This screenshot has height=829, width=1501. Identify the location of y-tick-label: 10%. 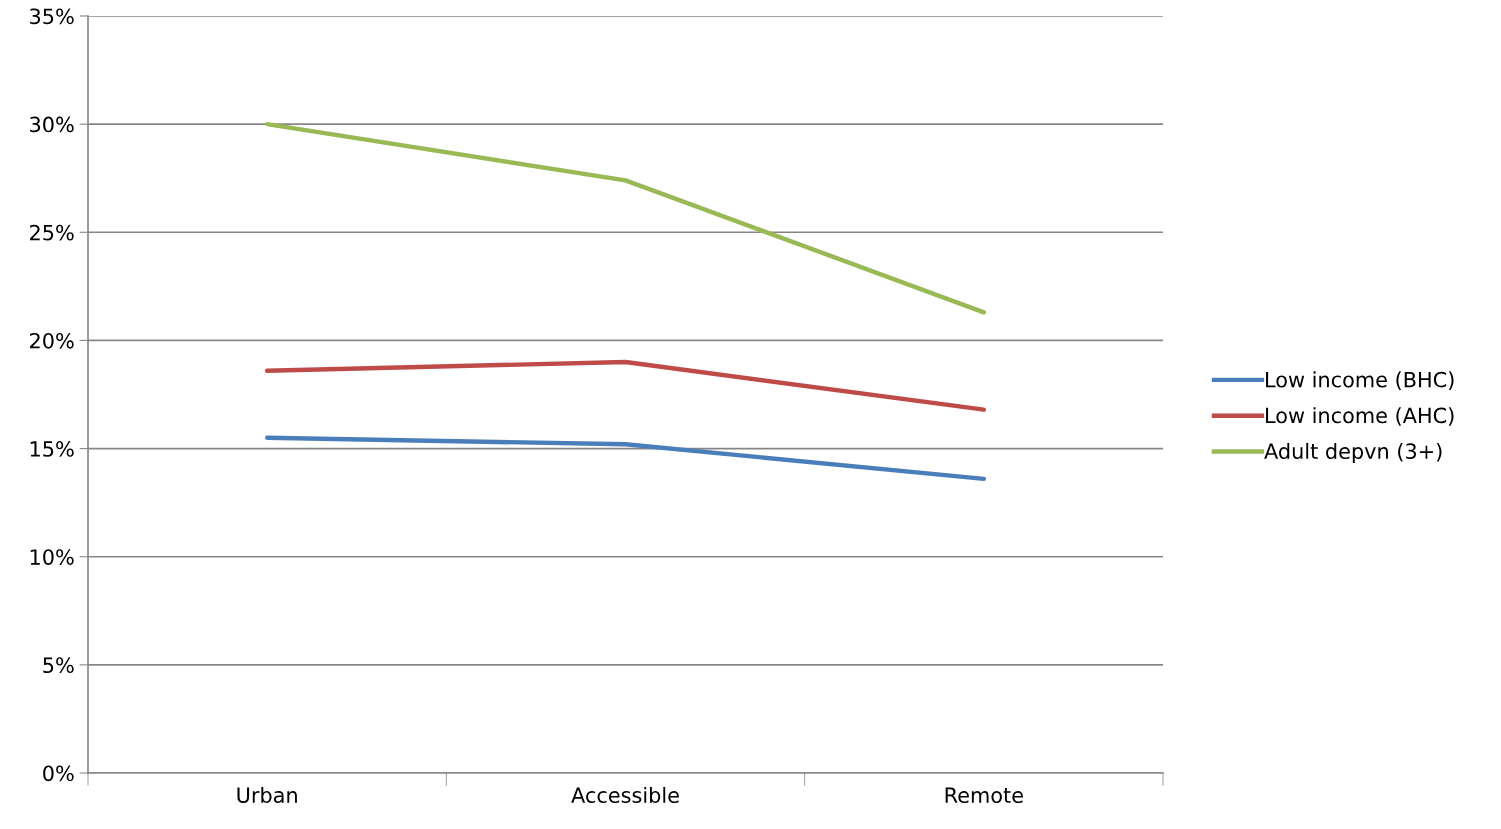
(52, 557).